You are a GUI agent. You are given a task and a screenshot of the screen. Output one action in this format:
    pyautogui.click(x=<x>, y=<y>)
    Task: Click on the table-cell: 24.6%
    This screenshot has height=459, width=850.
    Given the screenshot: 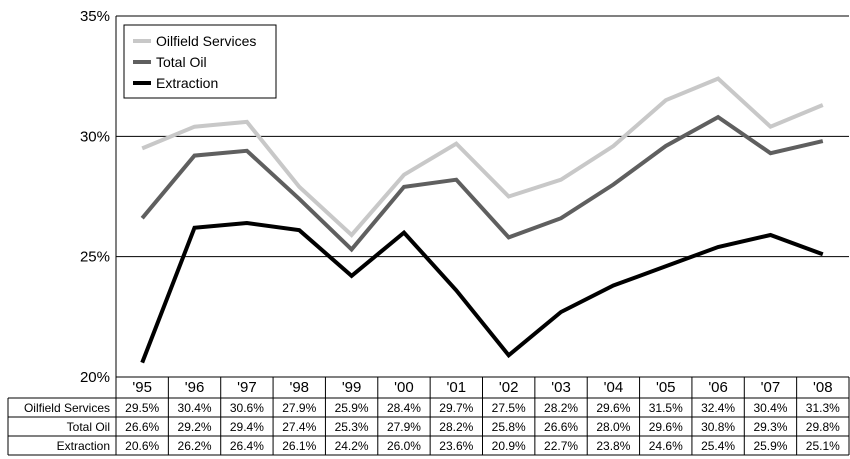 What is the action you would take?
    pyautogui.click(x=666, y=446)
    